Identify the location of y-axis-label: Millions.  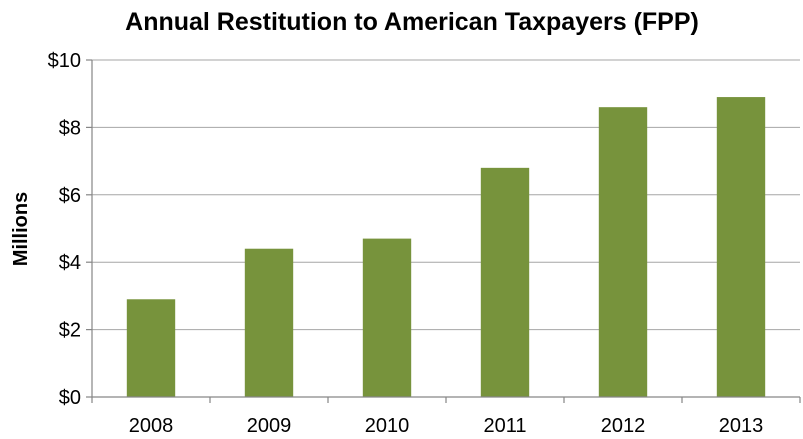
(21, 229).